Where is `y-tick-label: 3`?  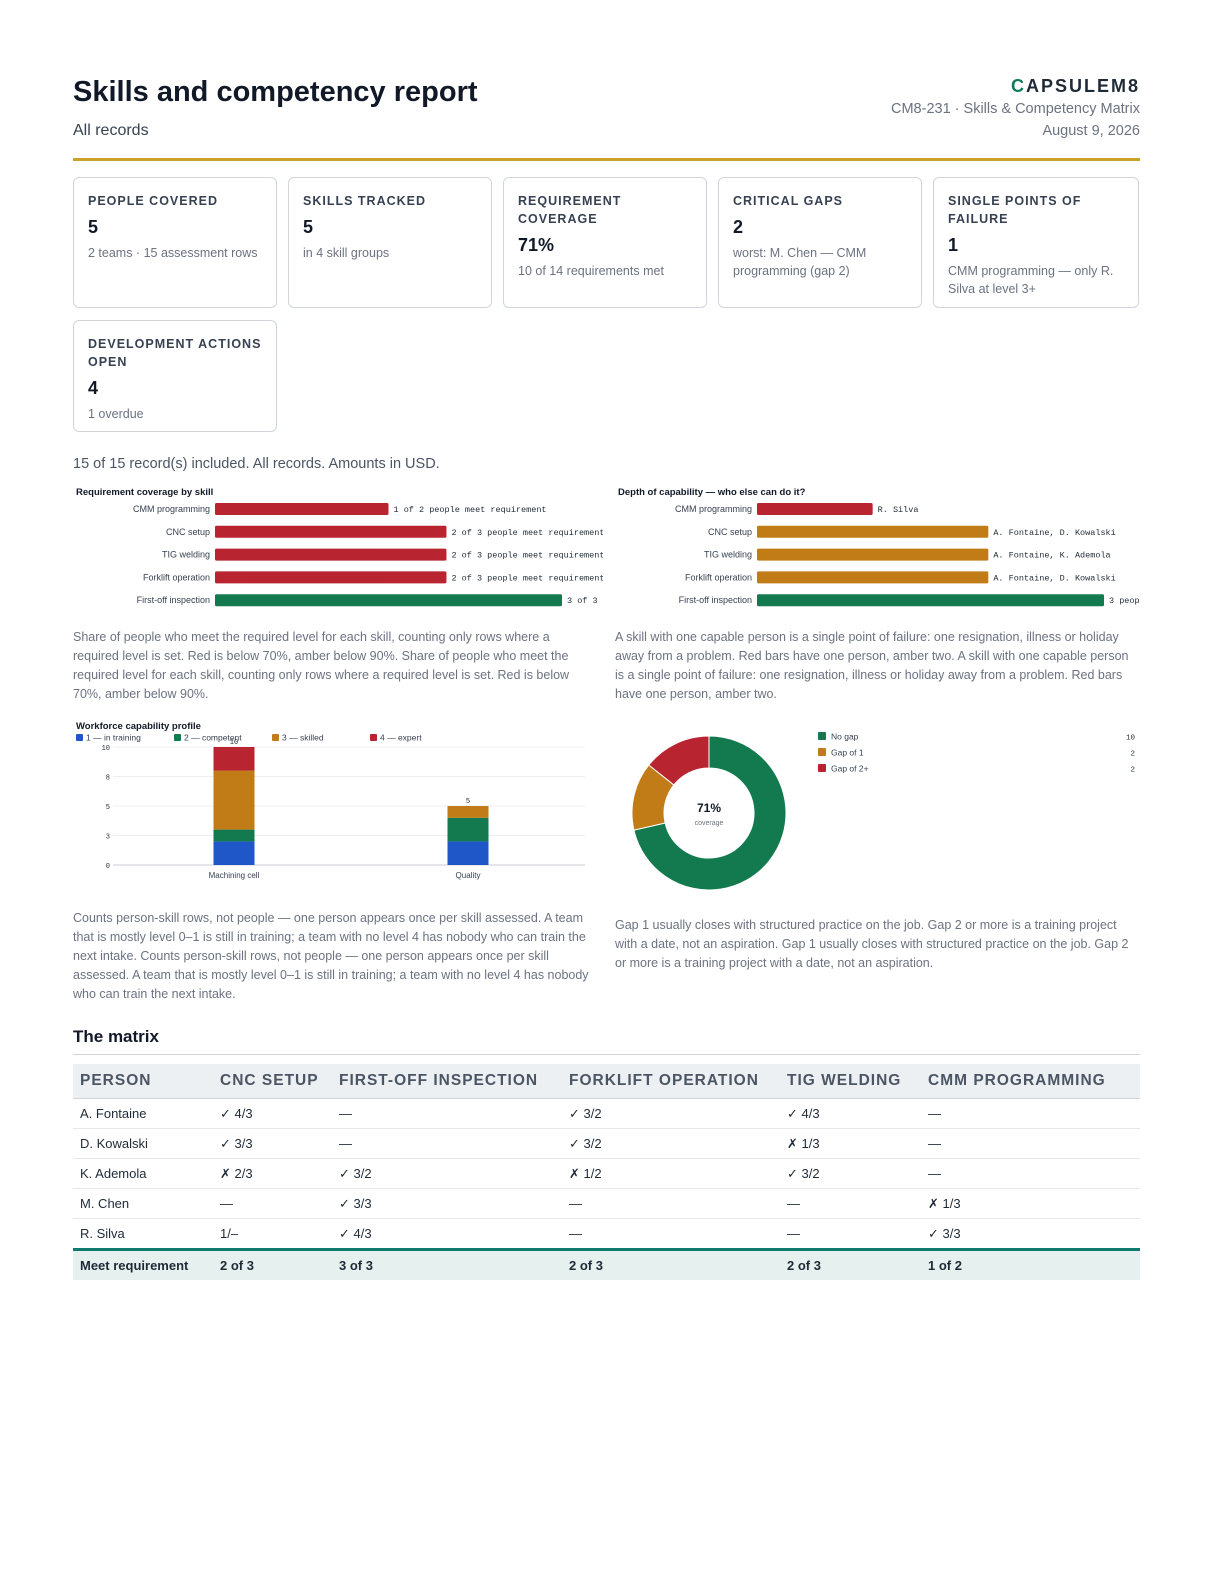
y-tick-label: 3 is located at coordinates (108, 838).